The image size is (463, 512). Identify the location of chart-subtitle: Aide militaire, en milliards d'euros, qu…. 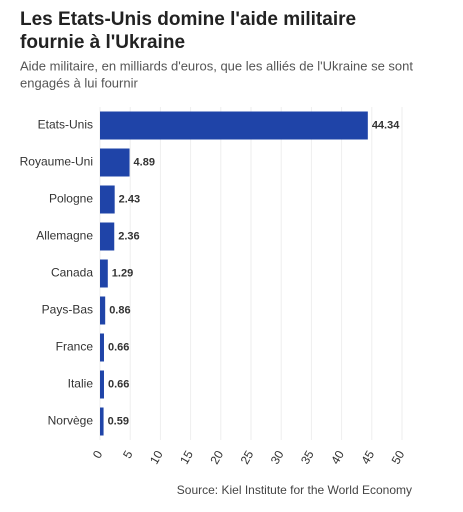
(216, 65).